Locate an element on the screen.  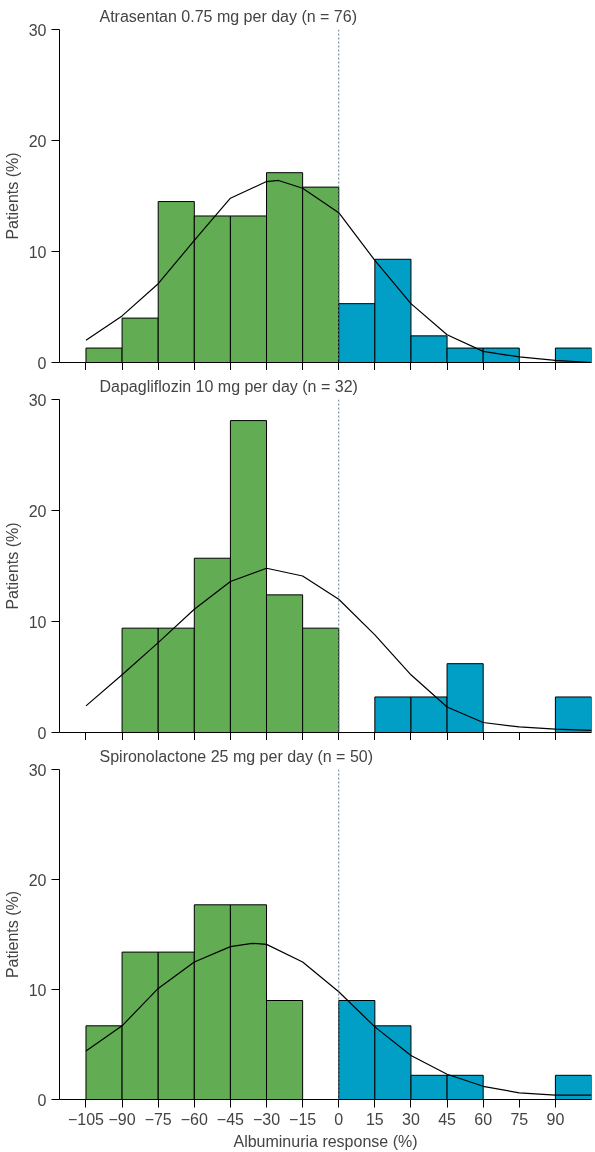
chart-title: Atrasentan 0.75 mg per day (n = 76) is located at coordinates (228, 16).